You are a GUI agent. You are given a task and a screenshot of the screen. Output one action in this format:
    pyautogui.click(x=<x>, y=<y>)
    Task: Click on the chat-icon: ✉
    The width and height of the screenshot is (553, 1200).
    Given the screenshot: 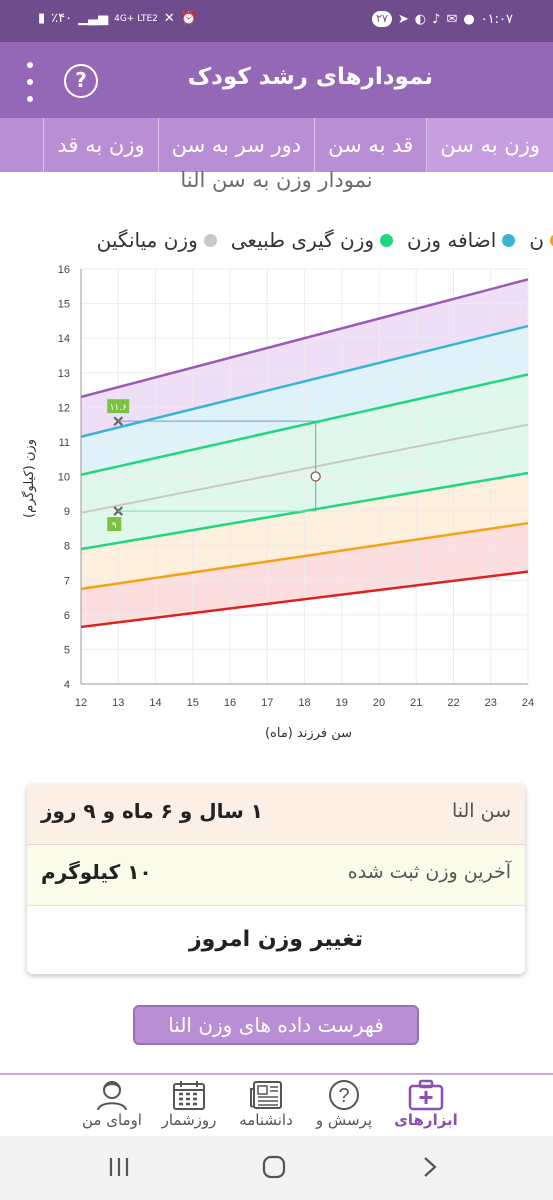 What is the action you would take?
    pyautogui.click(x=452, y=19)
    